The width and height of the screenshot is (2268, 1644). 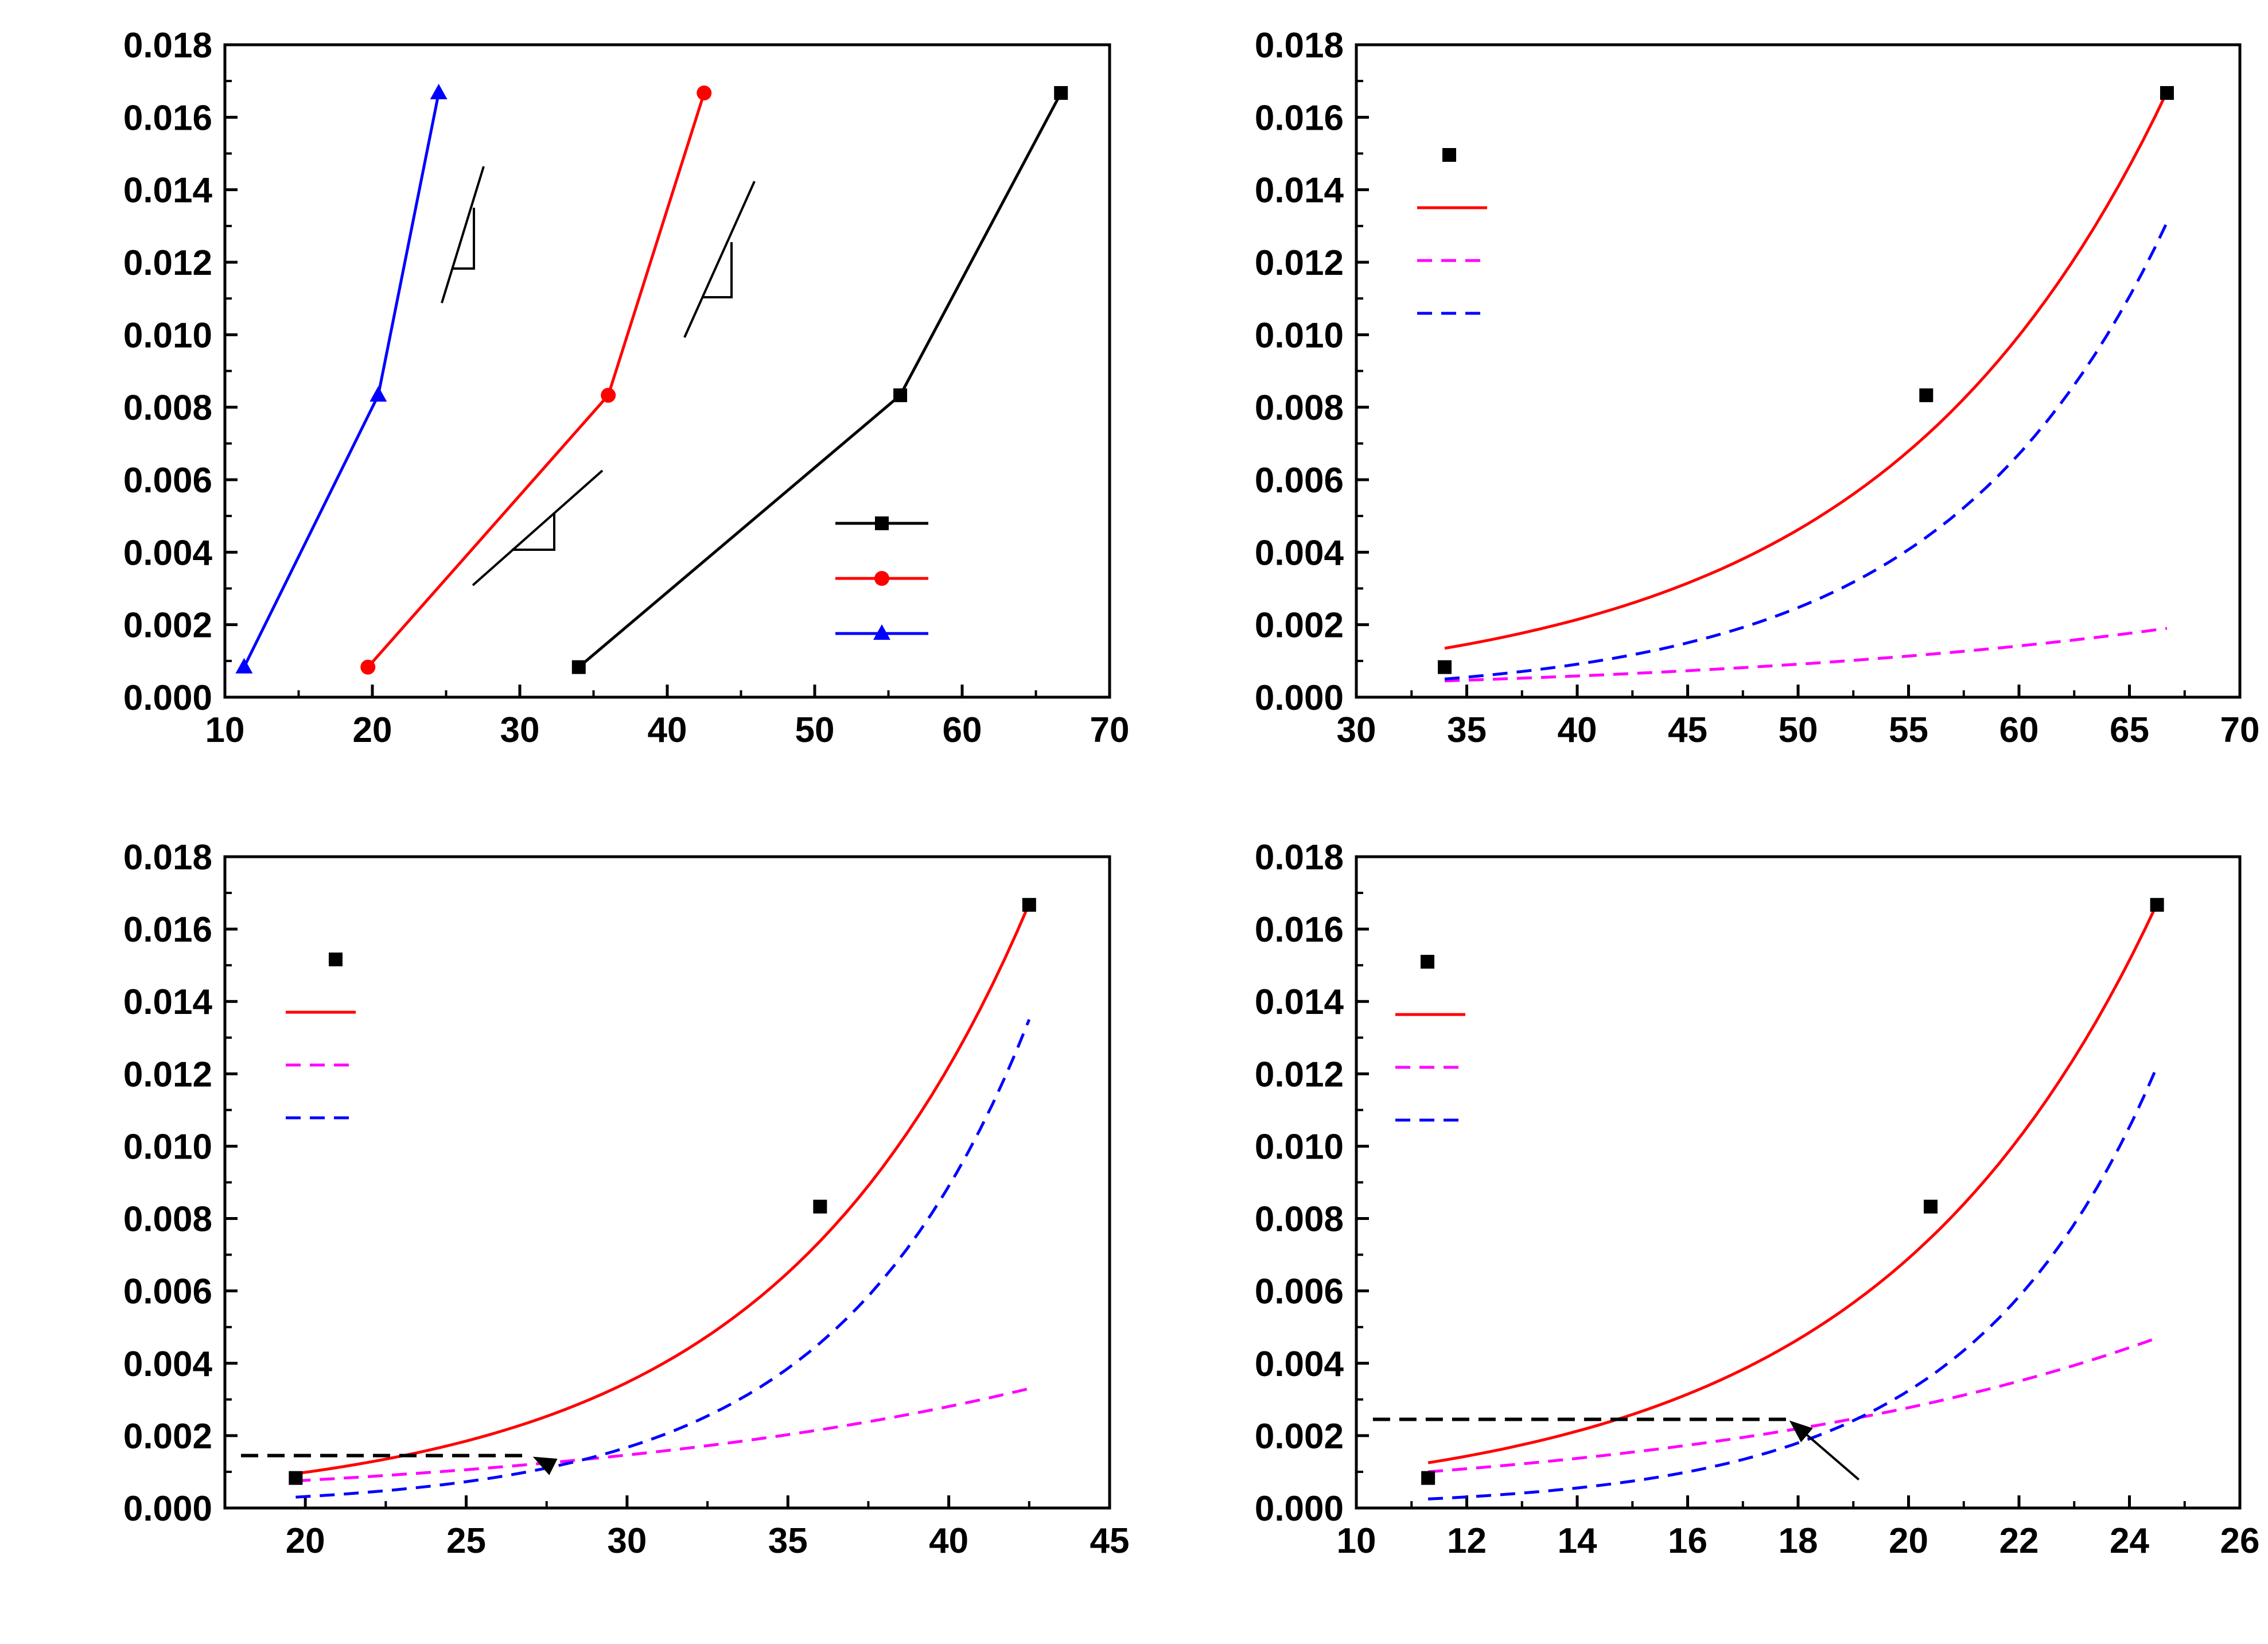 I want to click on x-tick-label: 26, so click(x=2240, y=1541).